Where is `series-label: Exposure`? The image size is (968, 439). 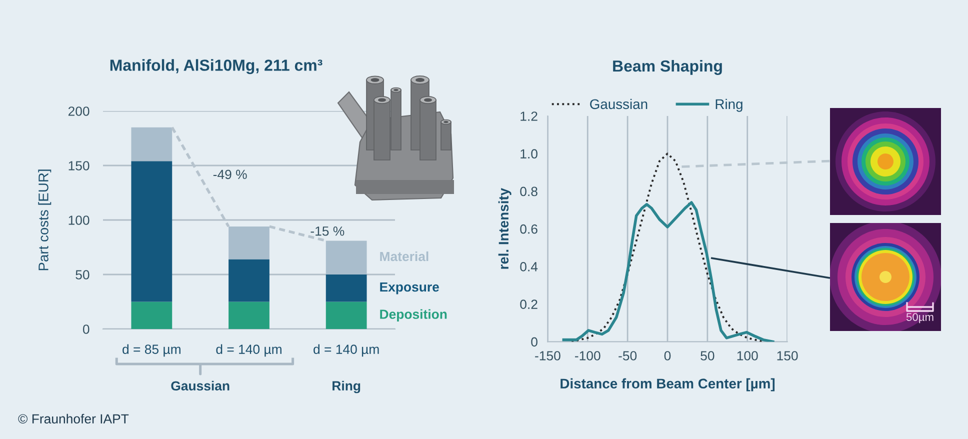
series-label: Exposure is located at coordinates (409, 288).